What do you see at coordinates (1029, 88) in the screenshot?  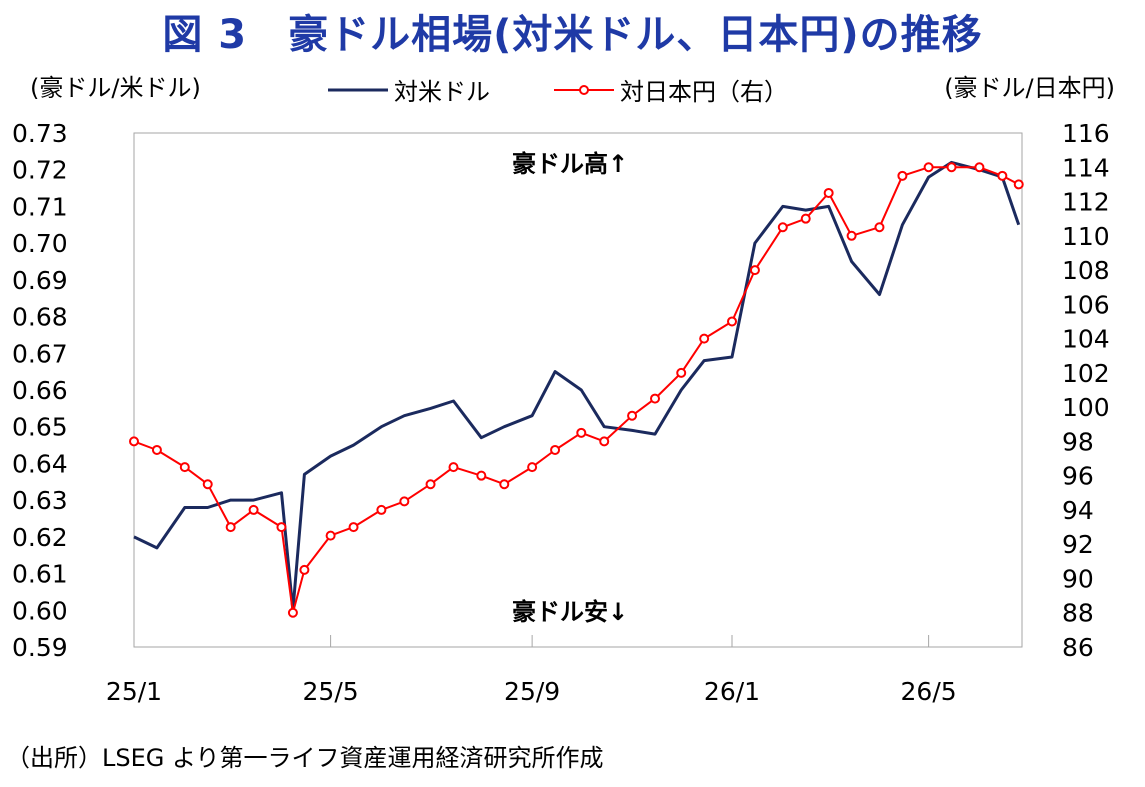 I see `right-axis-label: (豪ドル/日本円)` at bounding box center [1029, 88].